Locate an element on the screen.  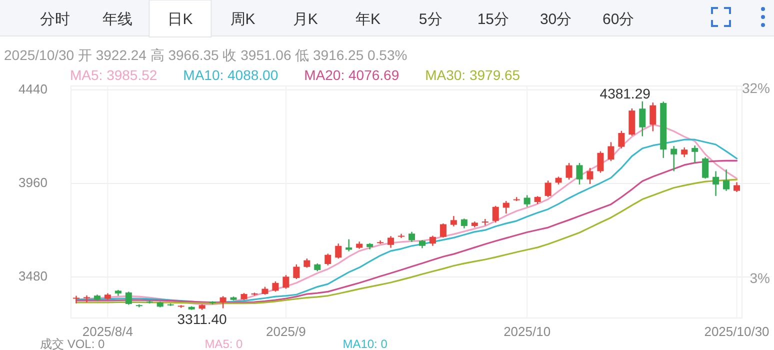
x-tick-label: 2025/10 is located at coordinates (527, 331).